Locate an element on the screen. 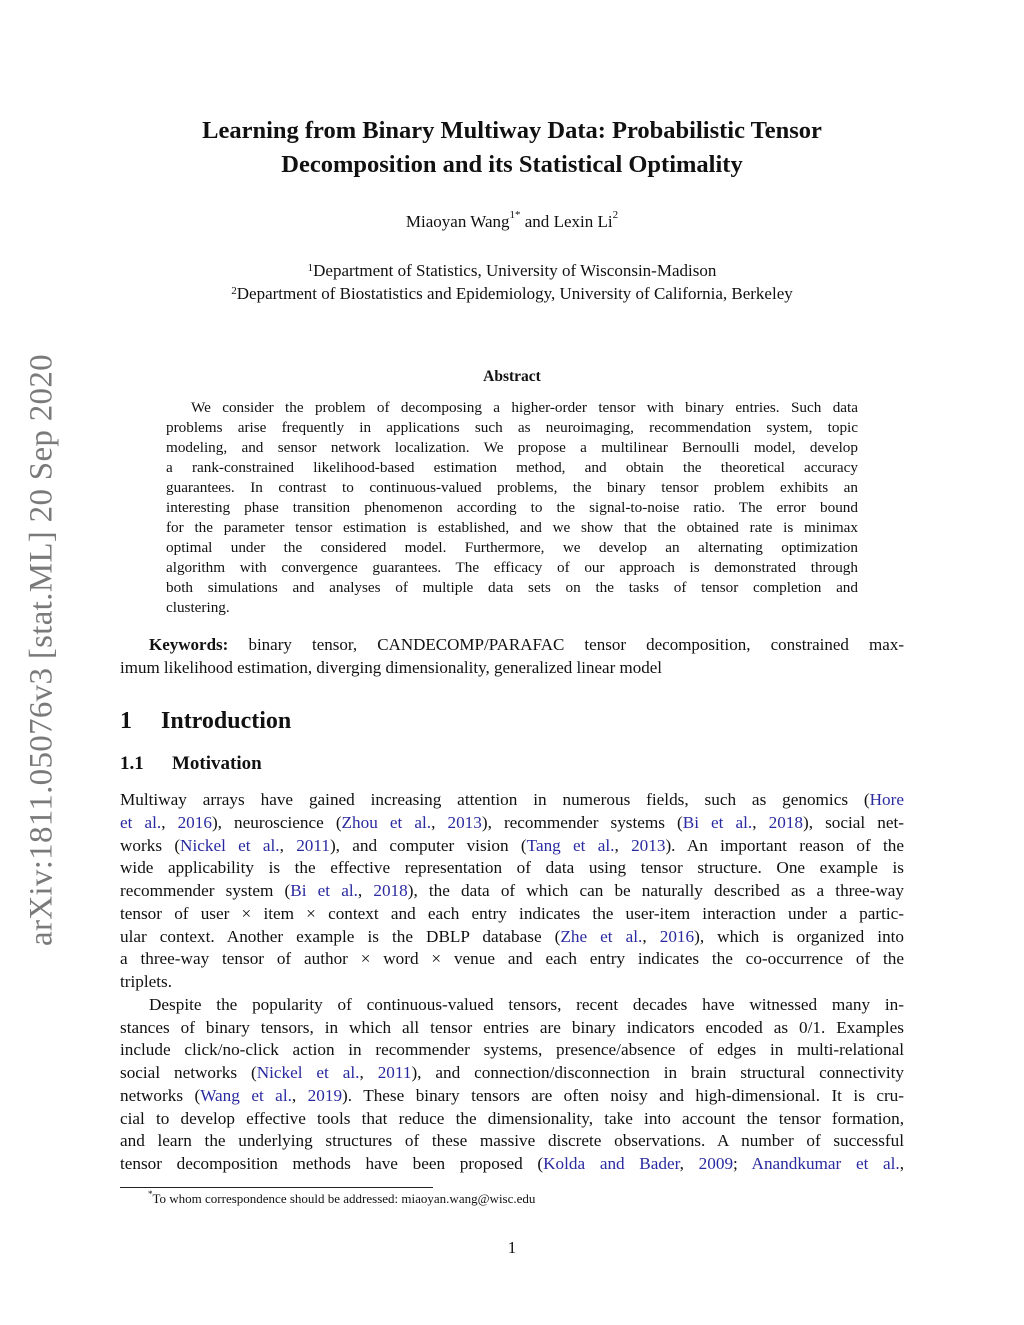 The image size is (1024, 1325). citation-link: Zhe et al. is located at coordinates (601, 936).